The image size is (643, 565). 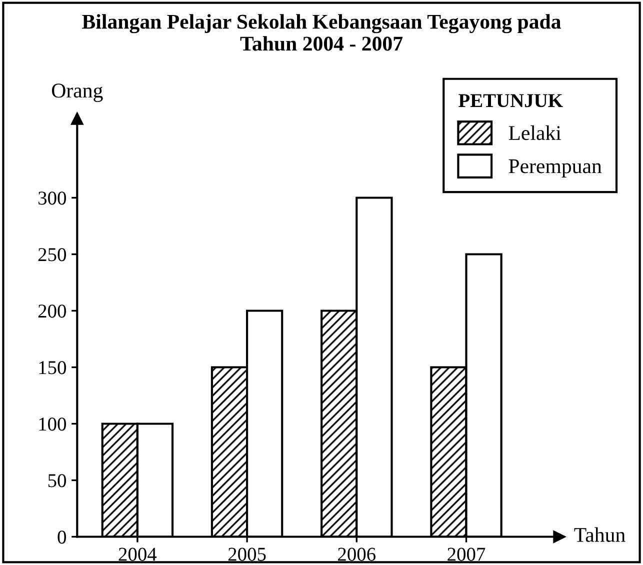 What do you see at coordinates (467, 554) in the screenshot?
I see `x-tick-label: 2007` at bounding box center [467, 554].